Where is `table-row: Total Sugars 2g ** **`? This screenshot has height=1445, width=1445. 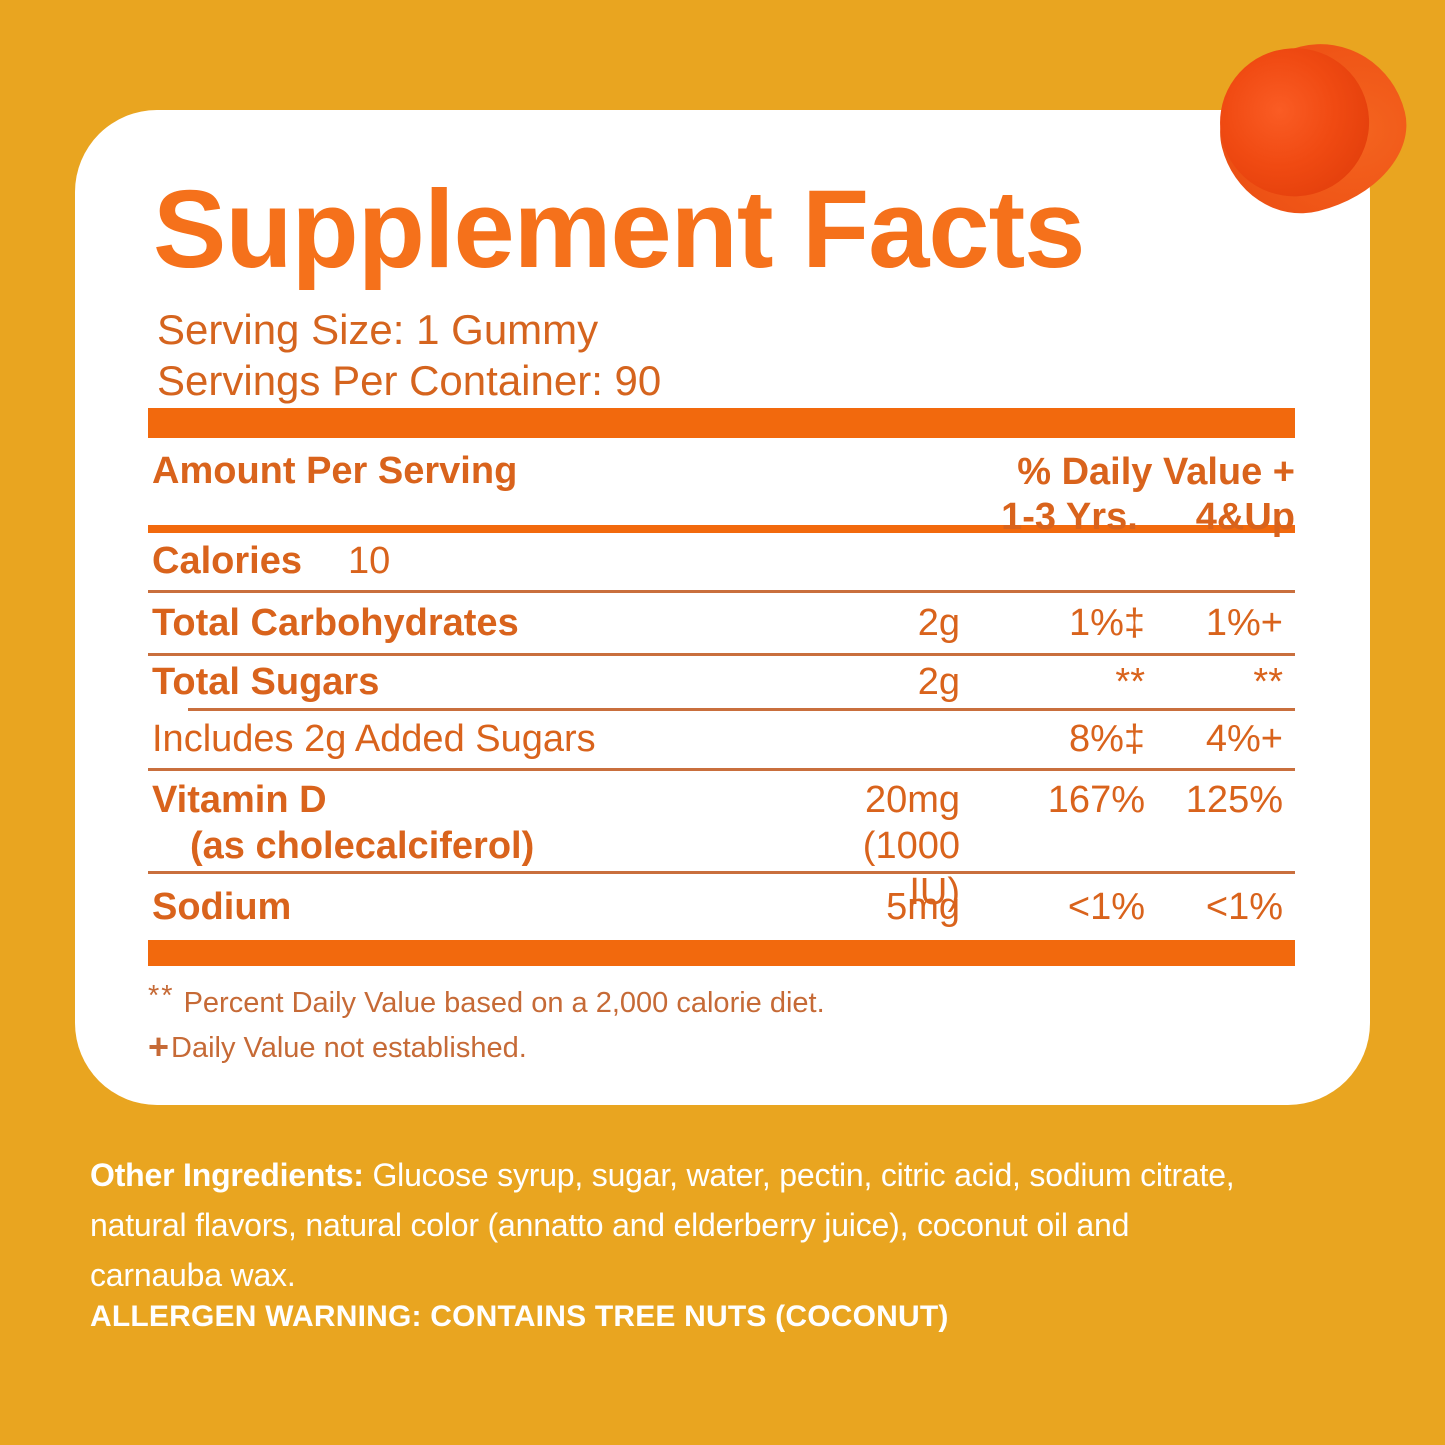
table-row: Total Sugars 2g ** ** is located at coordinates (721, 682).